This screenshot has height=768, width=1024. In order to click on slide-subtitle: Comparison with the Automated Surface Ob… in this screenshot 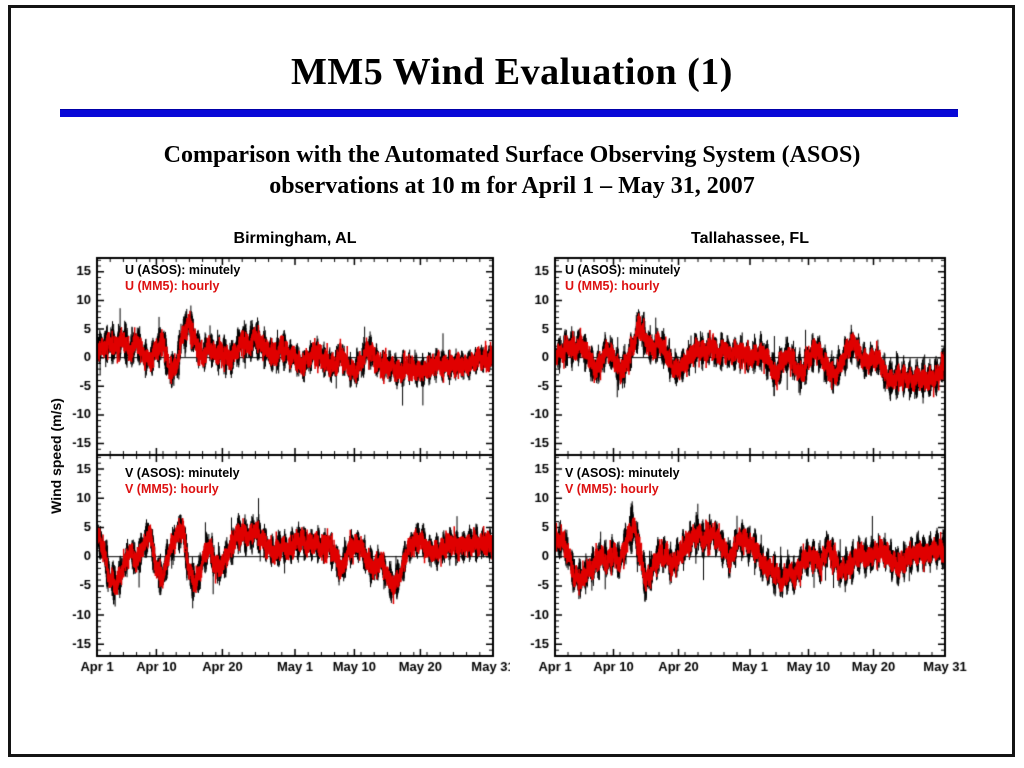, I will do `click(512, 171)`.